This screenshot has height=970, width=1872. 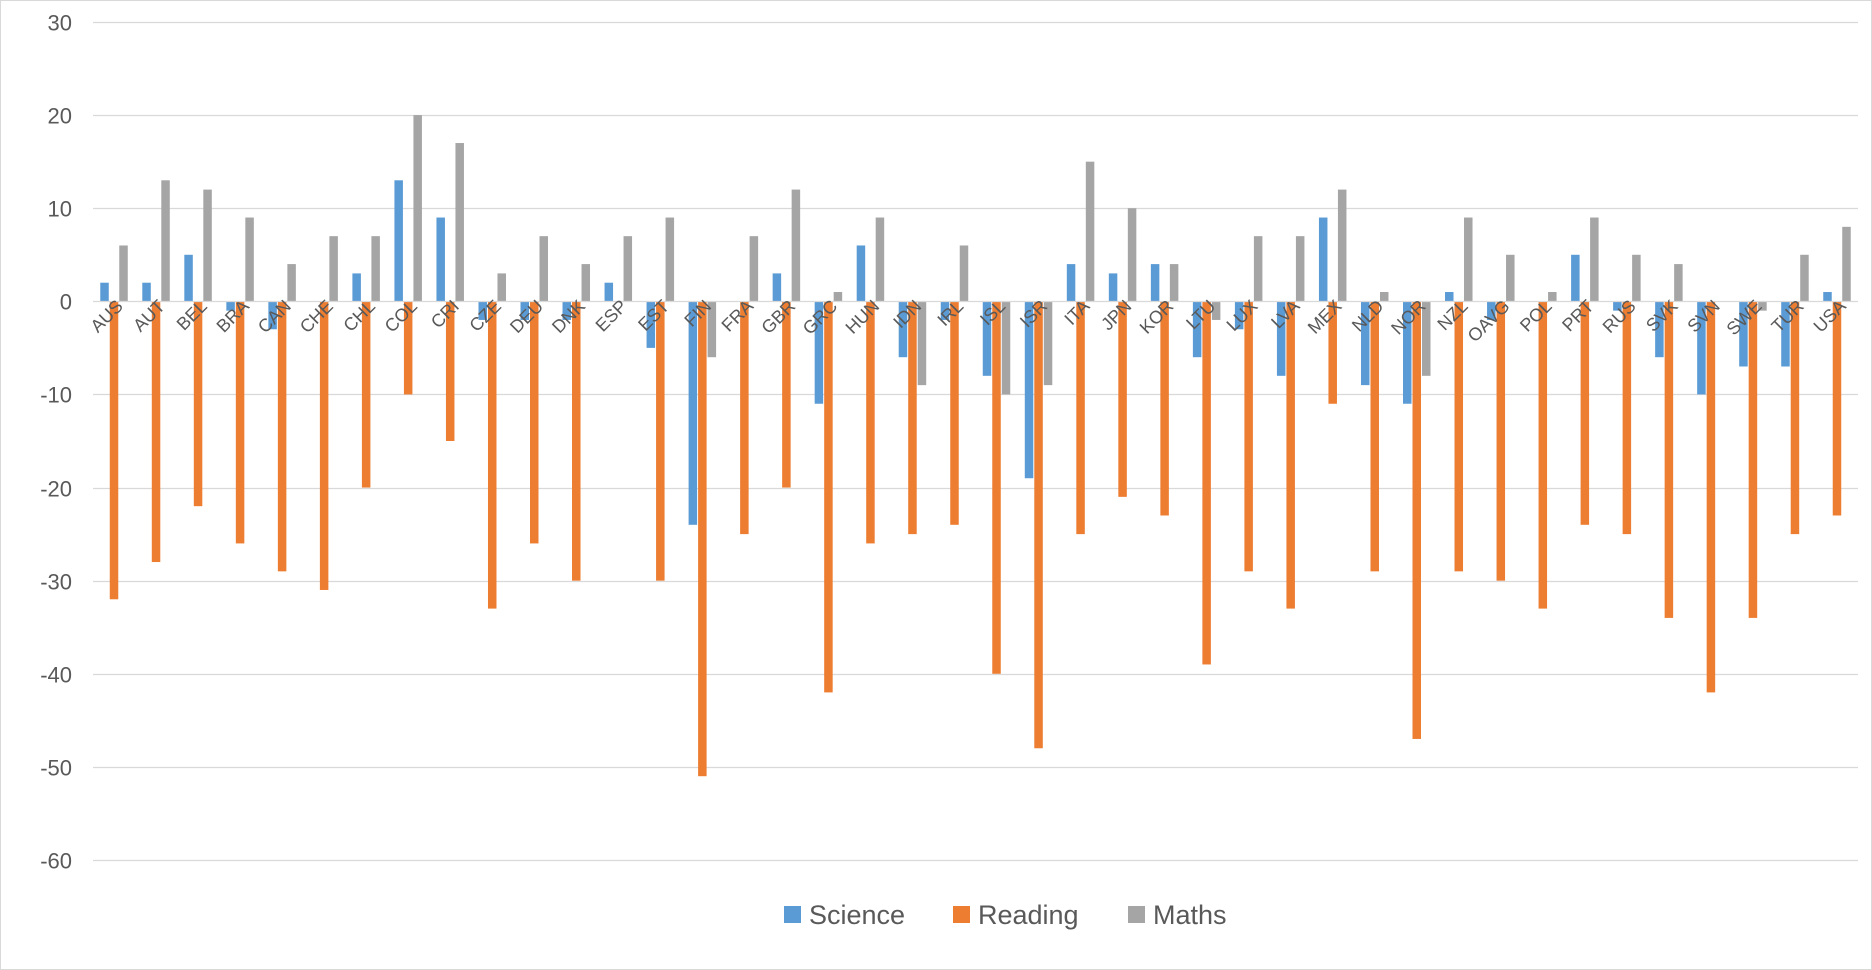 What do you see at coordinates (1669, 459) in the screenshot?
I see `bar-reading-svk` at bounding box center [1669, 459].